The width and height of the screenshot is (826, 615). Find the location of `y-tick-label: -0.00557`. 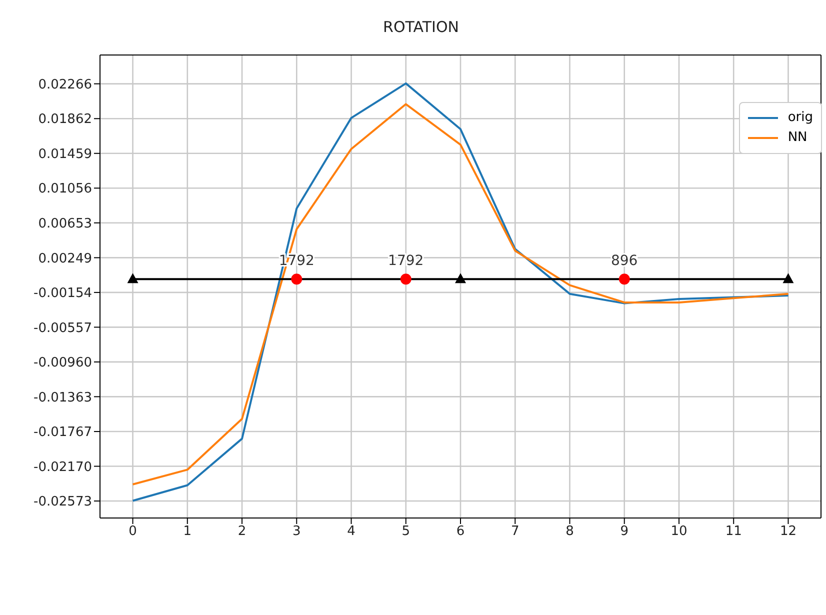

y-tick-label: -0.00557 is located at coordinates (63, 328).